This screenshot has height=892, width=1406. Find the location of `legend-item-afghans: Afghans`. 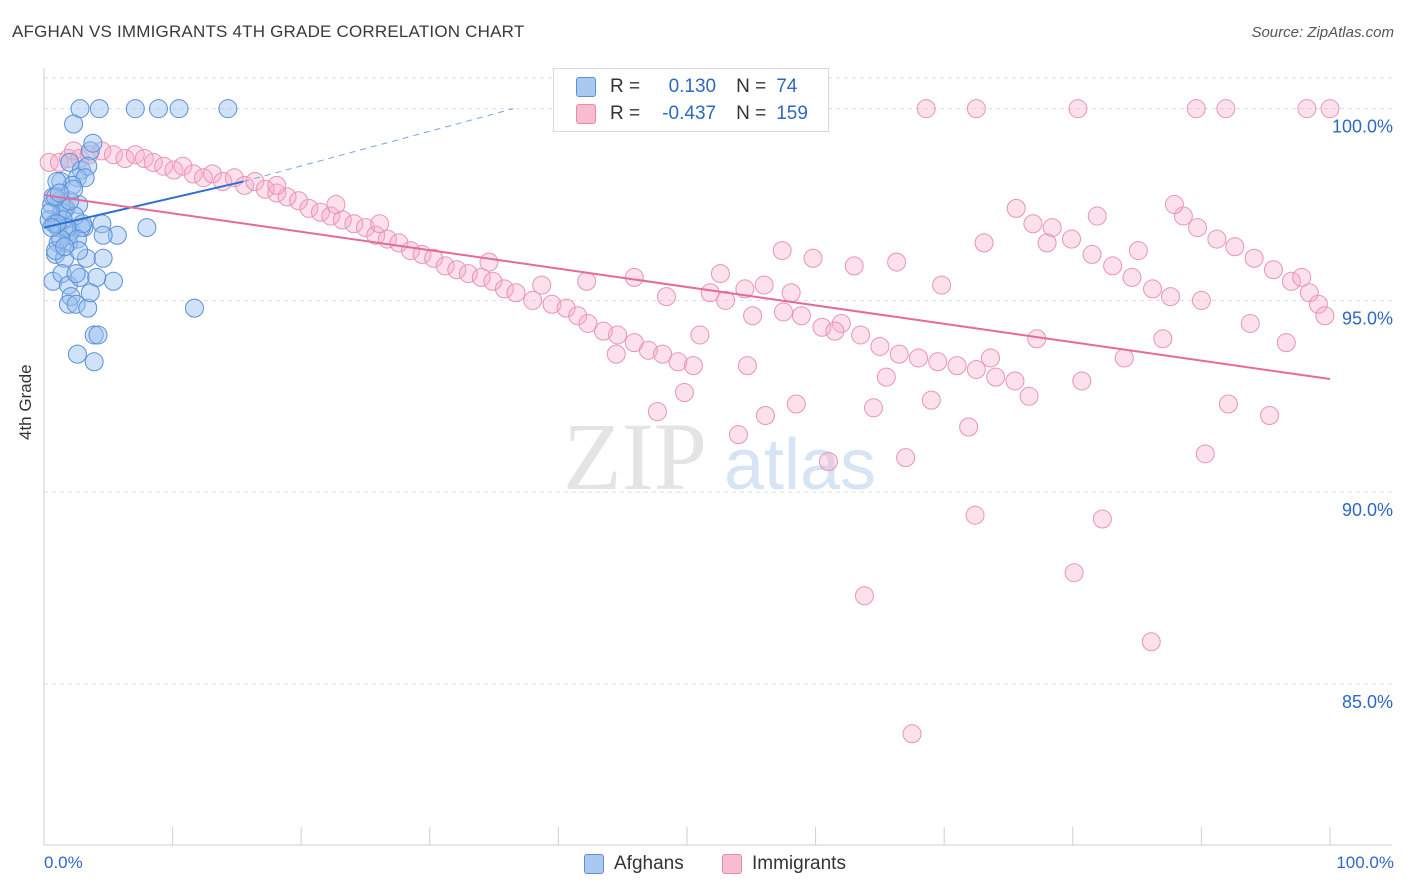

legend-item-afghans: Afghans is located at coordinates (634, 864).